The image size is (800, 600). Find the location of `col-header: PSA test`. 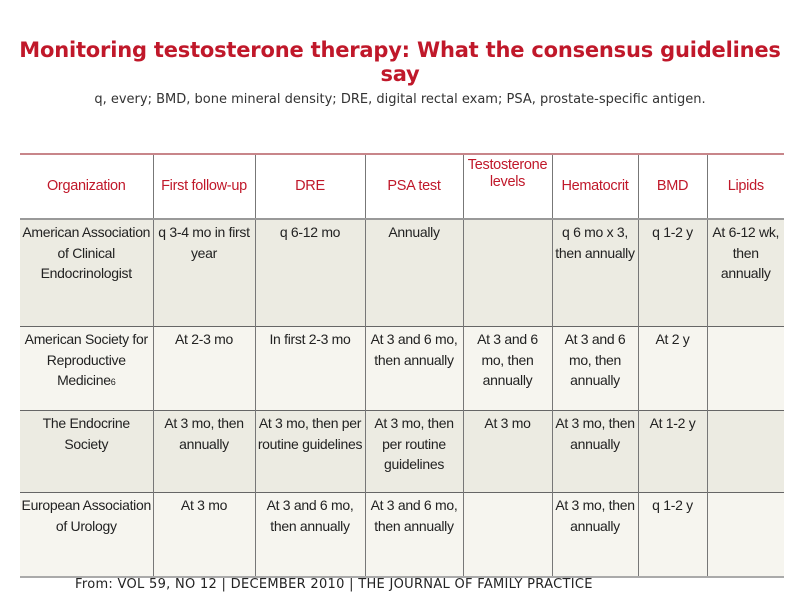

col-header: PSA test is located at coordinates (413, 186).